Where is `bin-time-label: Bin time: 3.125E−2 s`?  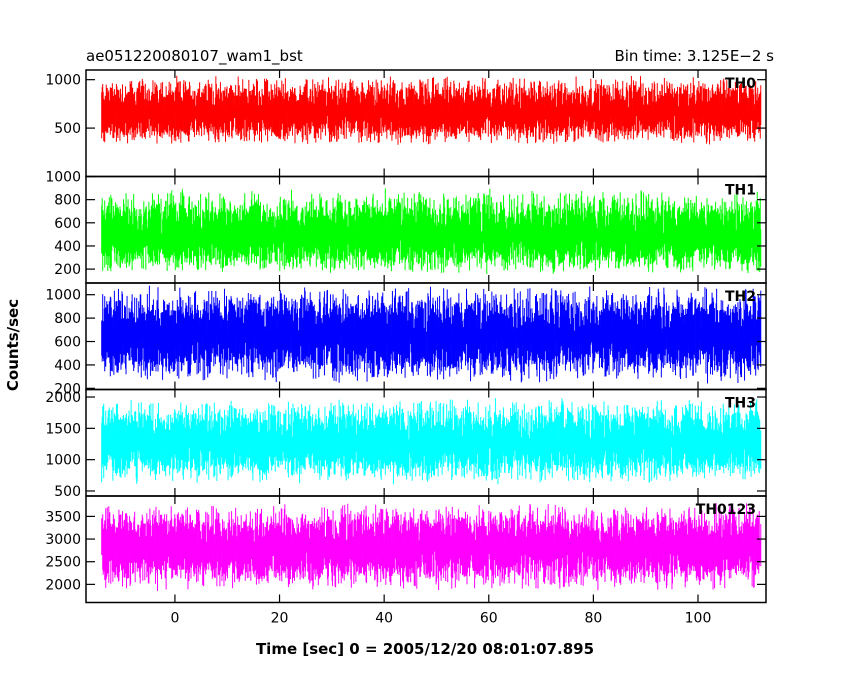
bin-time-label: Bin time: 3.125E−2 s is located at coordinates (694, 56).